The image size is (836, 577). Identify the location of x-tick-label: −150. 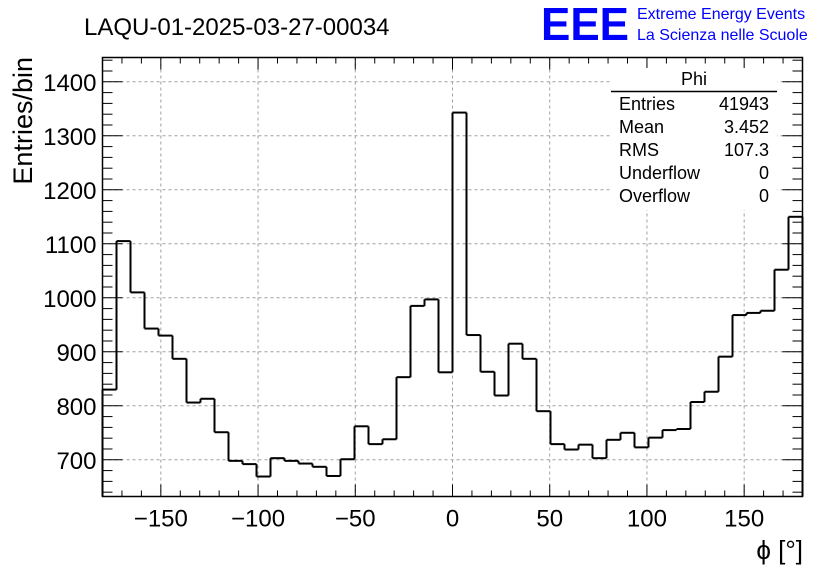
(161, 519).